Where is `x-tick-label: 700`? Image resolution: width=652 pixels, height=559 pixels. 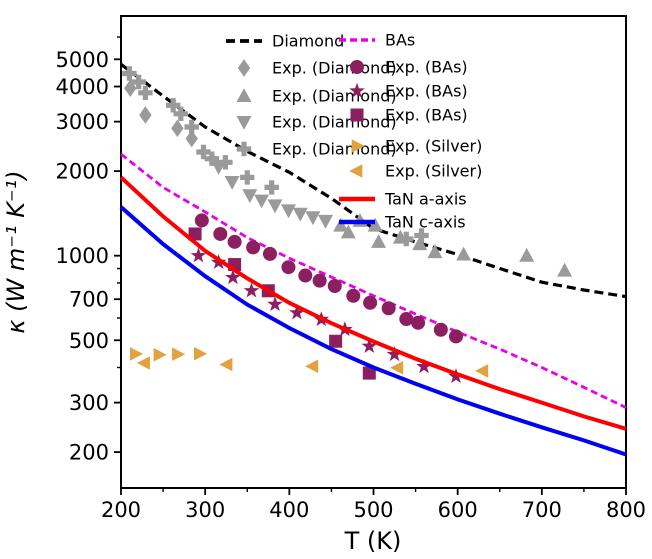 x-tick-label: 700 is located at coordinates (542, 510).